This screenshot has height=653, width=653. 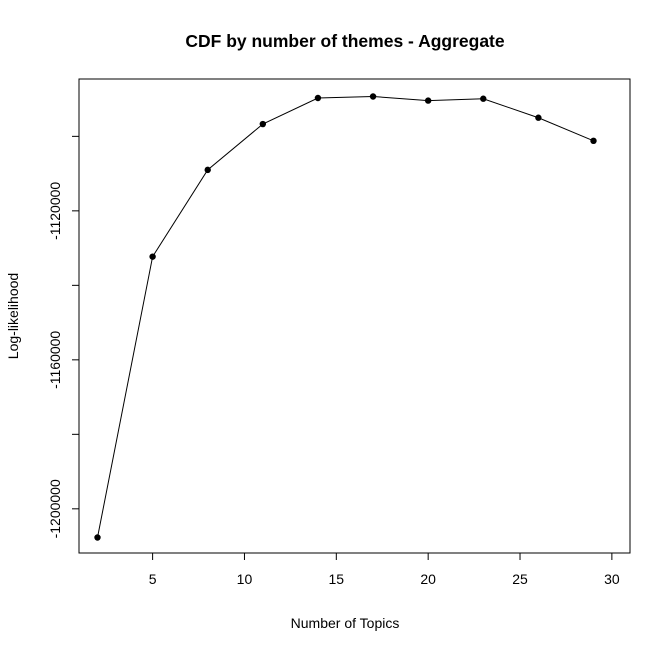 I want to click on y-axis: -1200000 -1160000 -1120000, so click(x=63, y=336).